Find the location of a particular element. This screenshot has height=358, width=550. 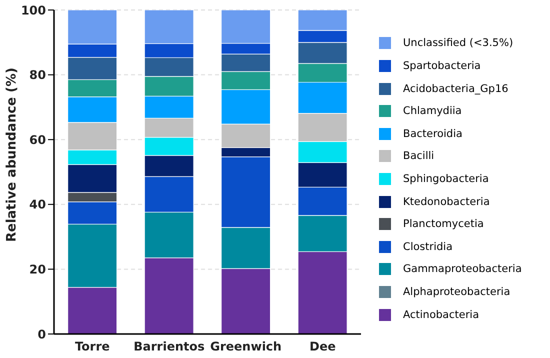

legend-label: Acidobacteria_Gp16 is located at coordinates (455, 88).